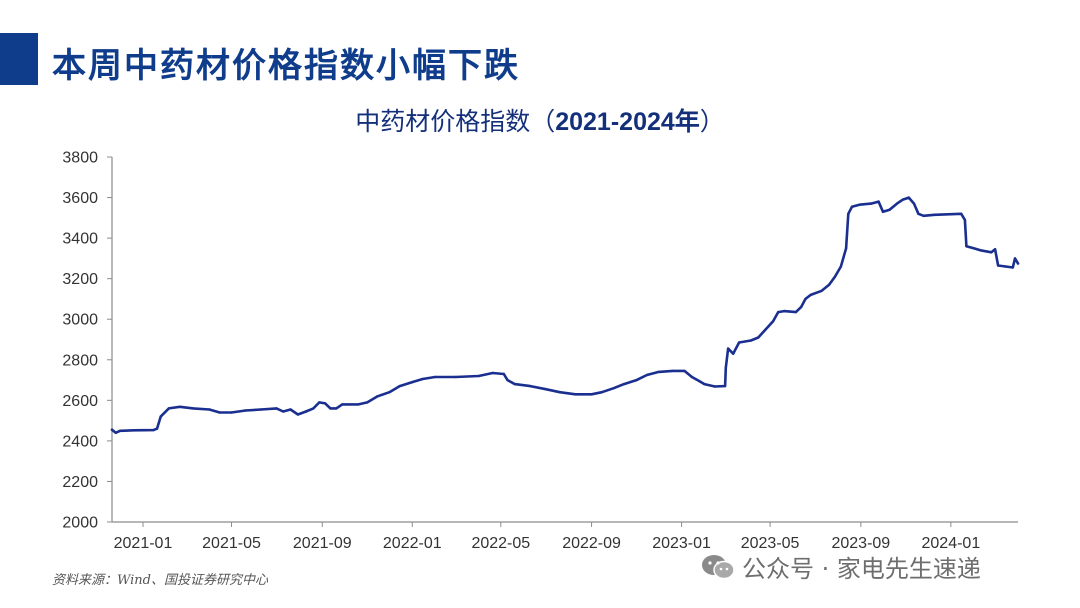 This screenshot has height=608, width=1080. I want to click on chart-title-years: 2021-2024年, so click(627, 122).